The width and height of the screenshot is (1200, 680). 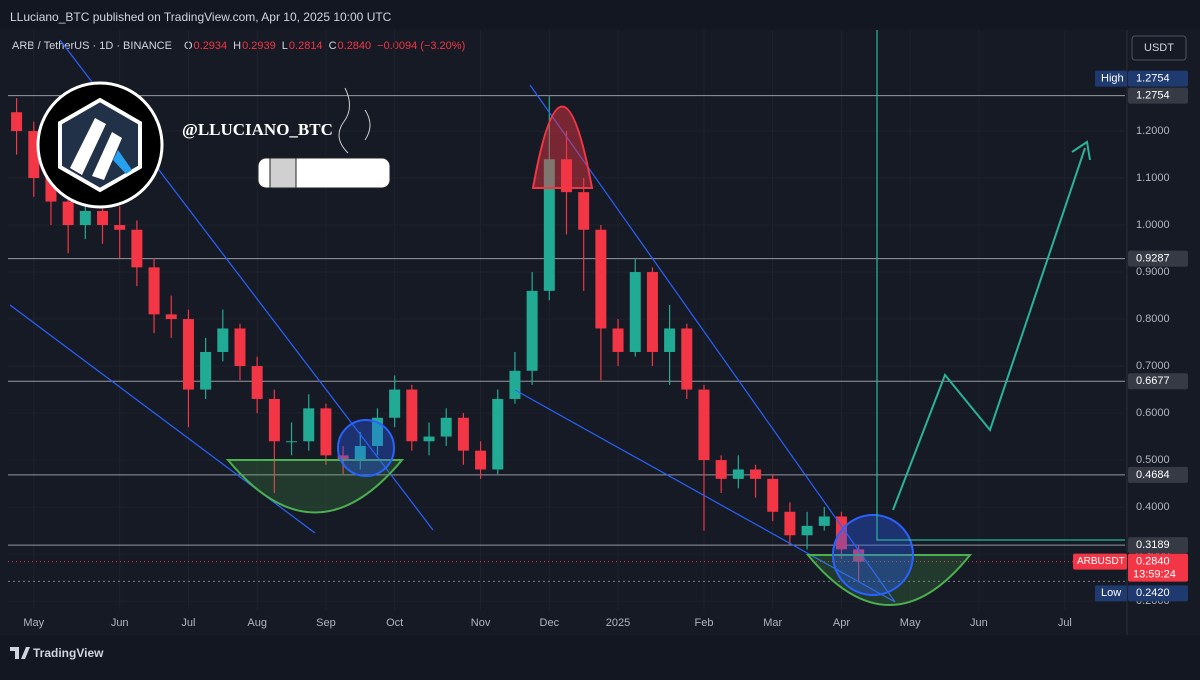 What do you see at coordinates (600, 15) in the screenshot?
I see `top-bar` at bounding box center [600, 15].